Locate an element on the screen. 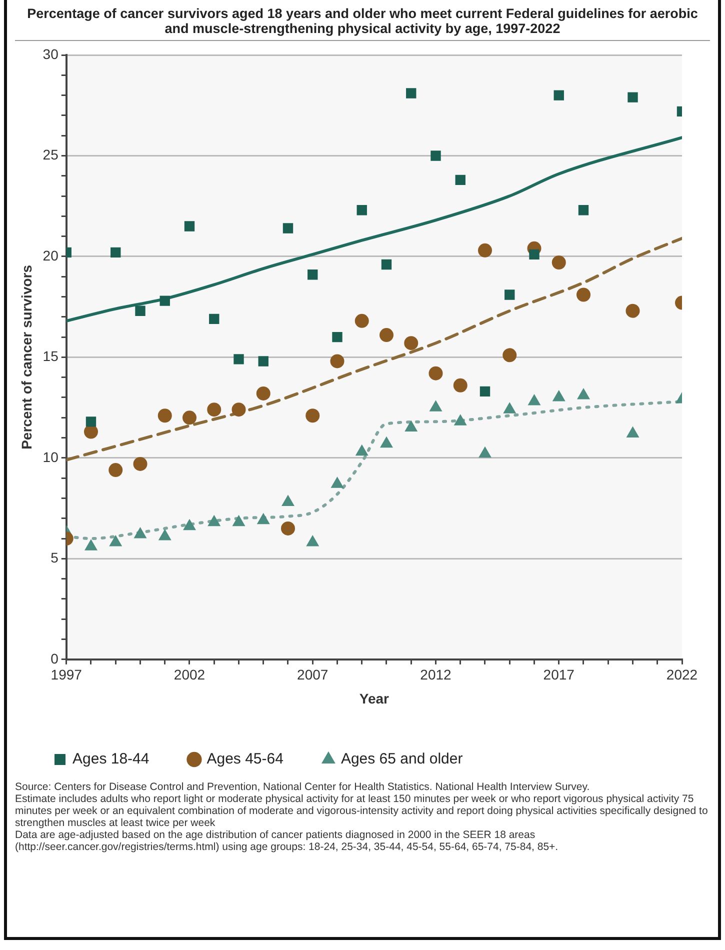 This screenshot has width=725, height=950. y-tick-label: 0 is located at coordinates (54, 658).